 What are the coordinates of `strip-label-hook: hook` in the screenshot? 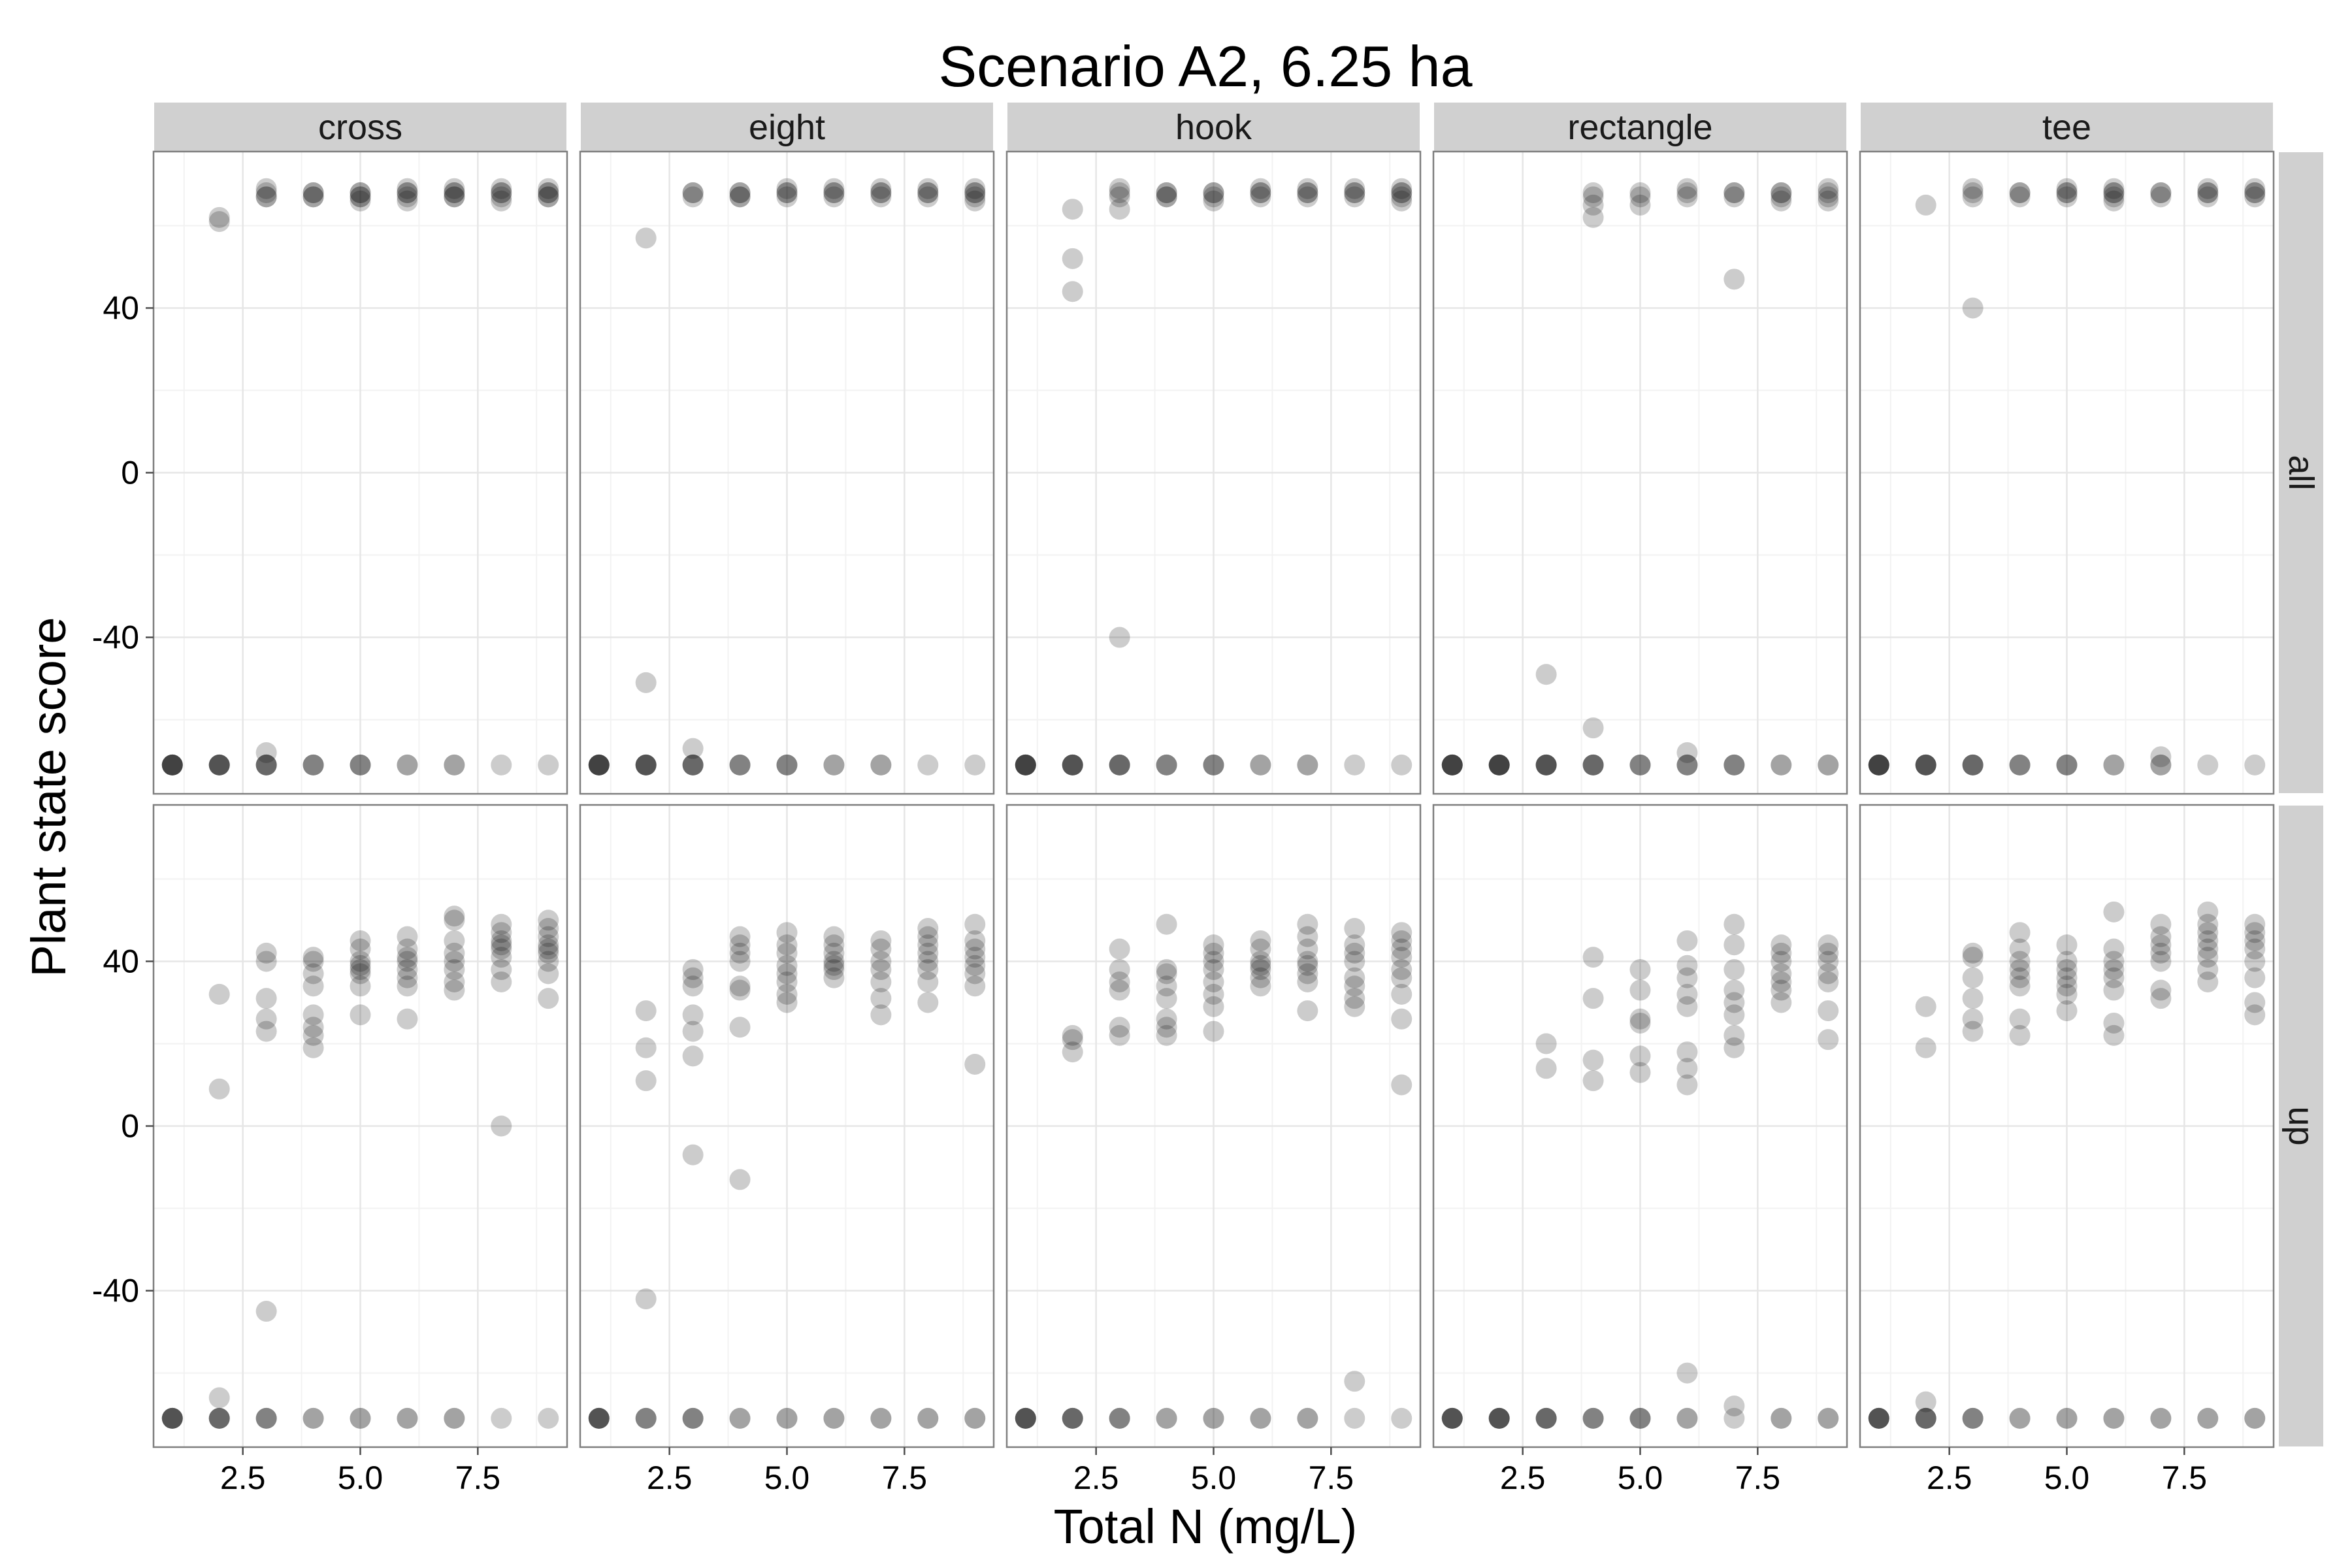 It's located at (1213, 127).